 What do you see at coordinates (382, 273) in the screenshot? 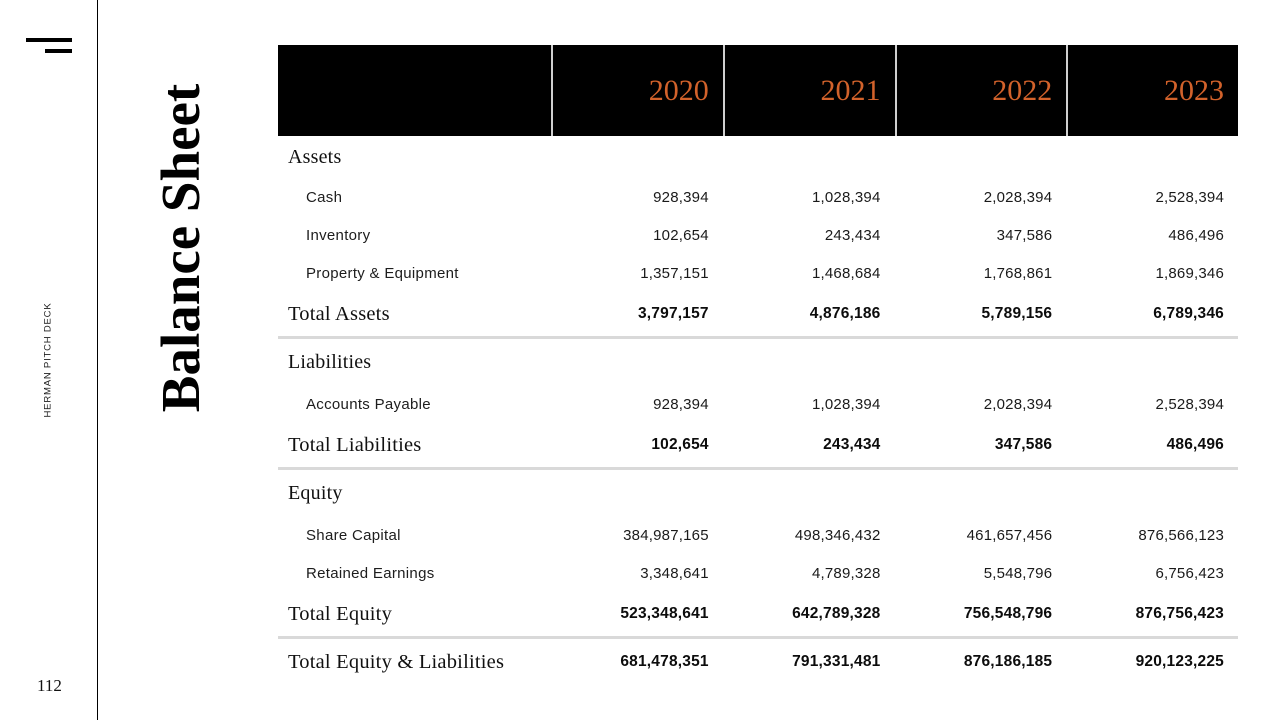
I see `row-label: Property & Equipment` at bounding box center [382, 273].